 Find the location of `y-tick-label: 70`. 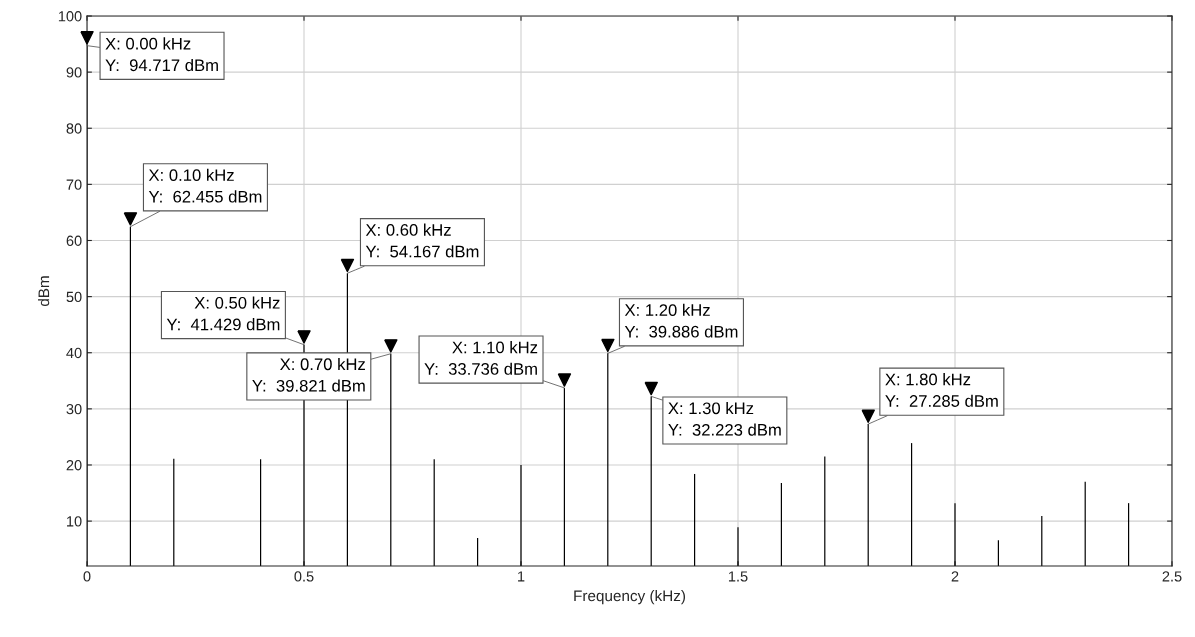

y-tick-label: 70 is located at coordinates (74, 184).